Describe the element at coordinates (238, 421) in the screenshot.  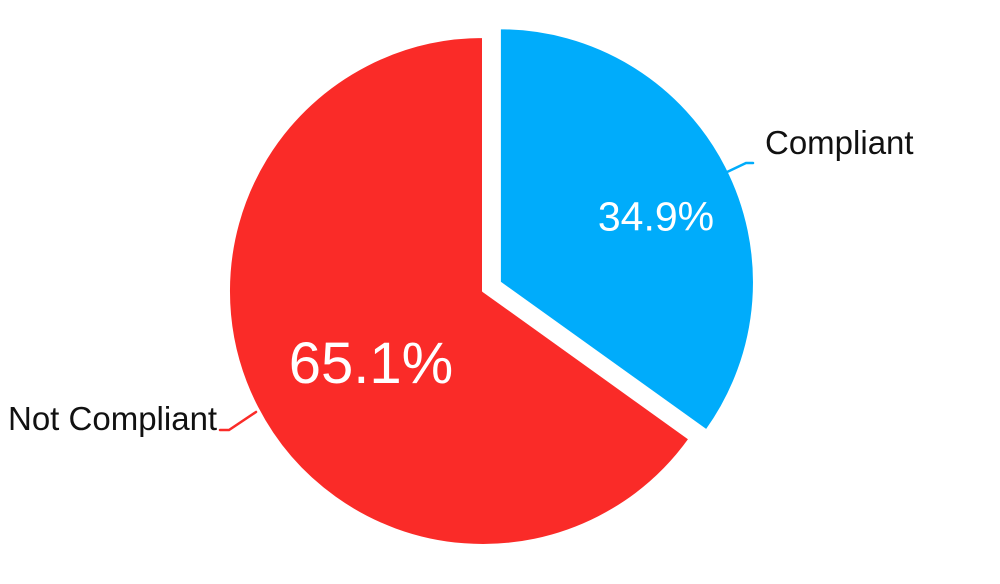
I see `leader-line-not-compliant` at that location.